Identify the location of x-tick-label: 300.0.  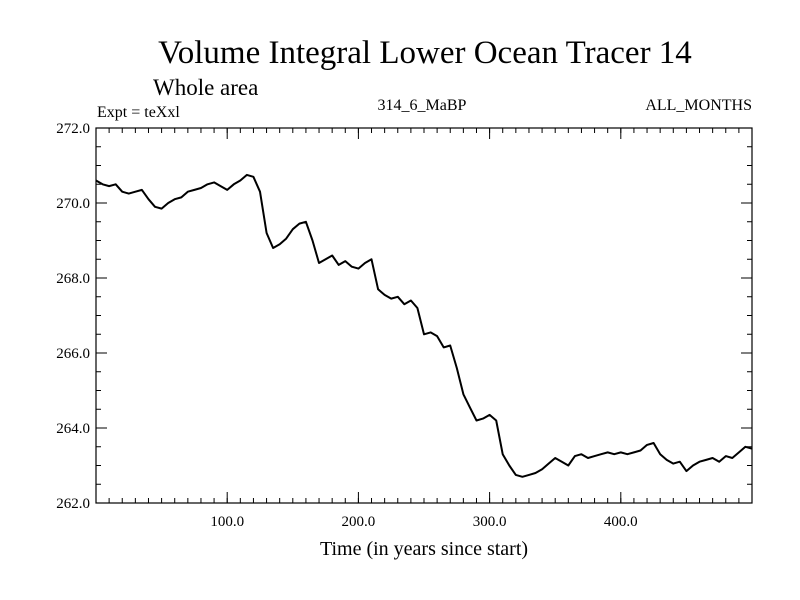
(490, 522).